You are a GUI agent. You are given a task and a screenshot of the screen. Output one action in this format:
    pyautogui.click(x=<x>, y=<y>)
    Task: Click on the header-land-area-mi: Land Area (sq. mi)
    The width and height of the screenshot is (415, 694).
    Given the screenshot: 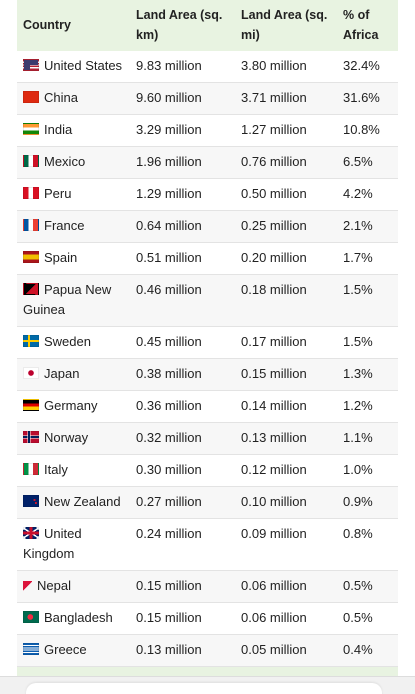 What is the action you would take?
    pyautogui.click(x=286, y=25)
    